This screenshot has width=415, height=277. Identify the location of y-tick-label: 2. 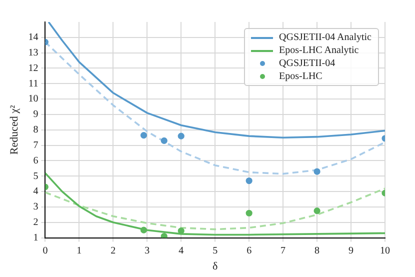
(35, 222).